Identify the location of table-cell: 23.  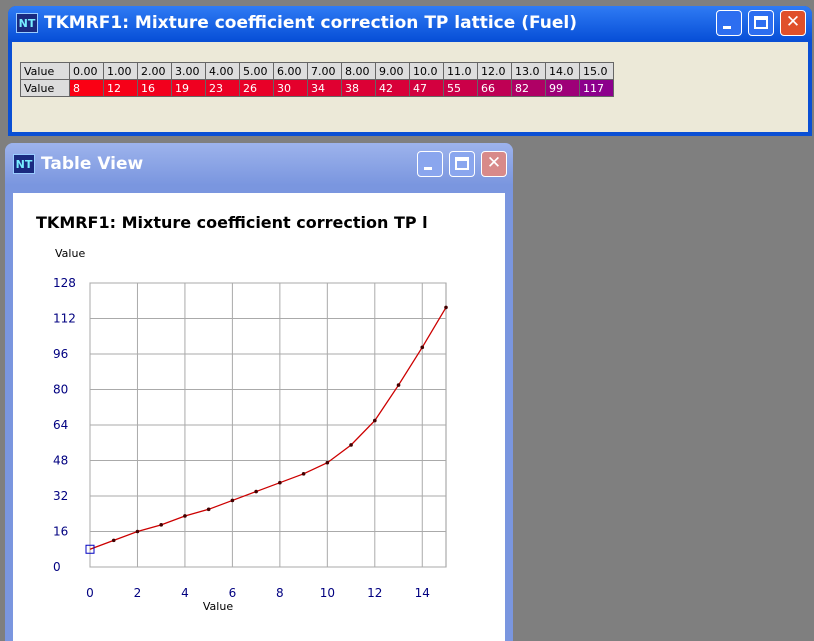
(222, 88).